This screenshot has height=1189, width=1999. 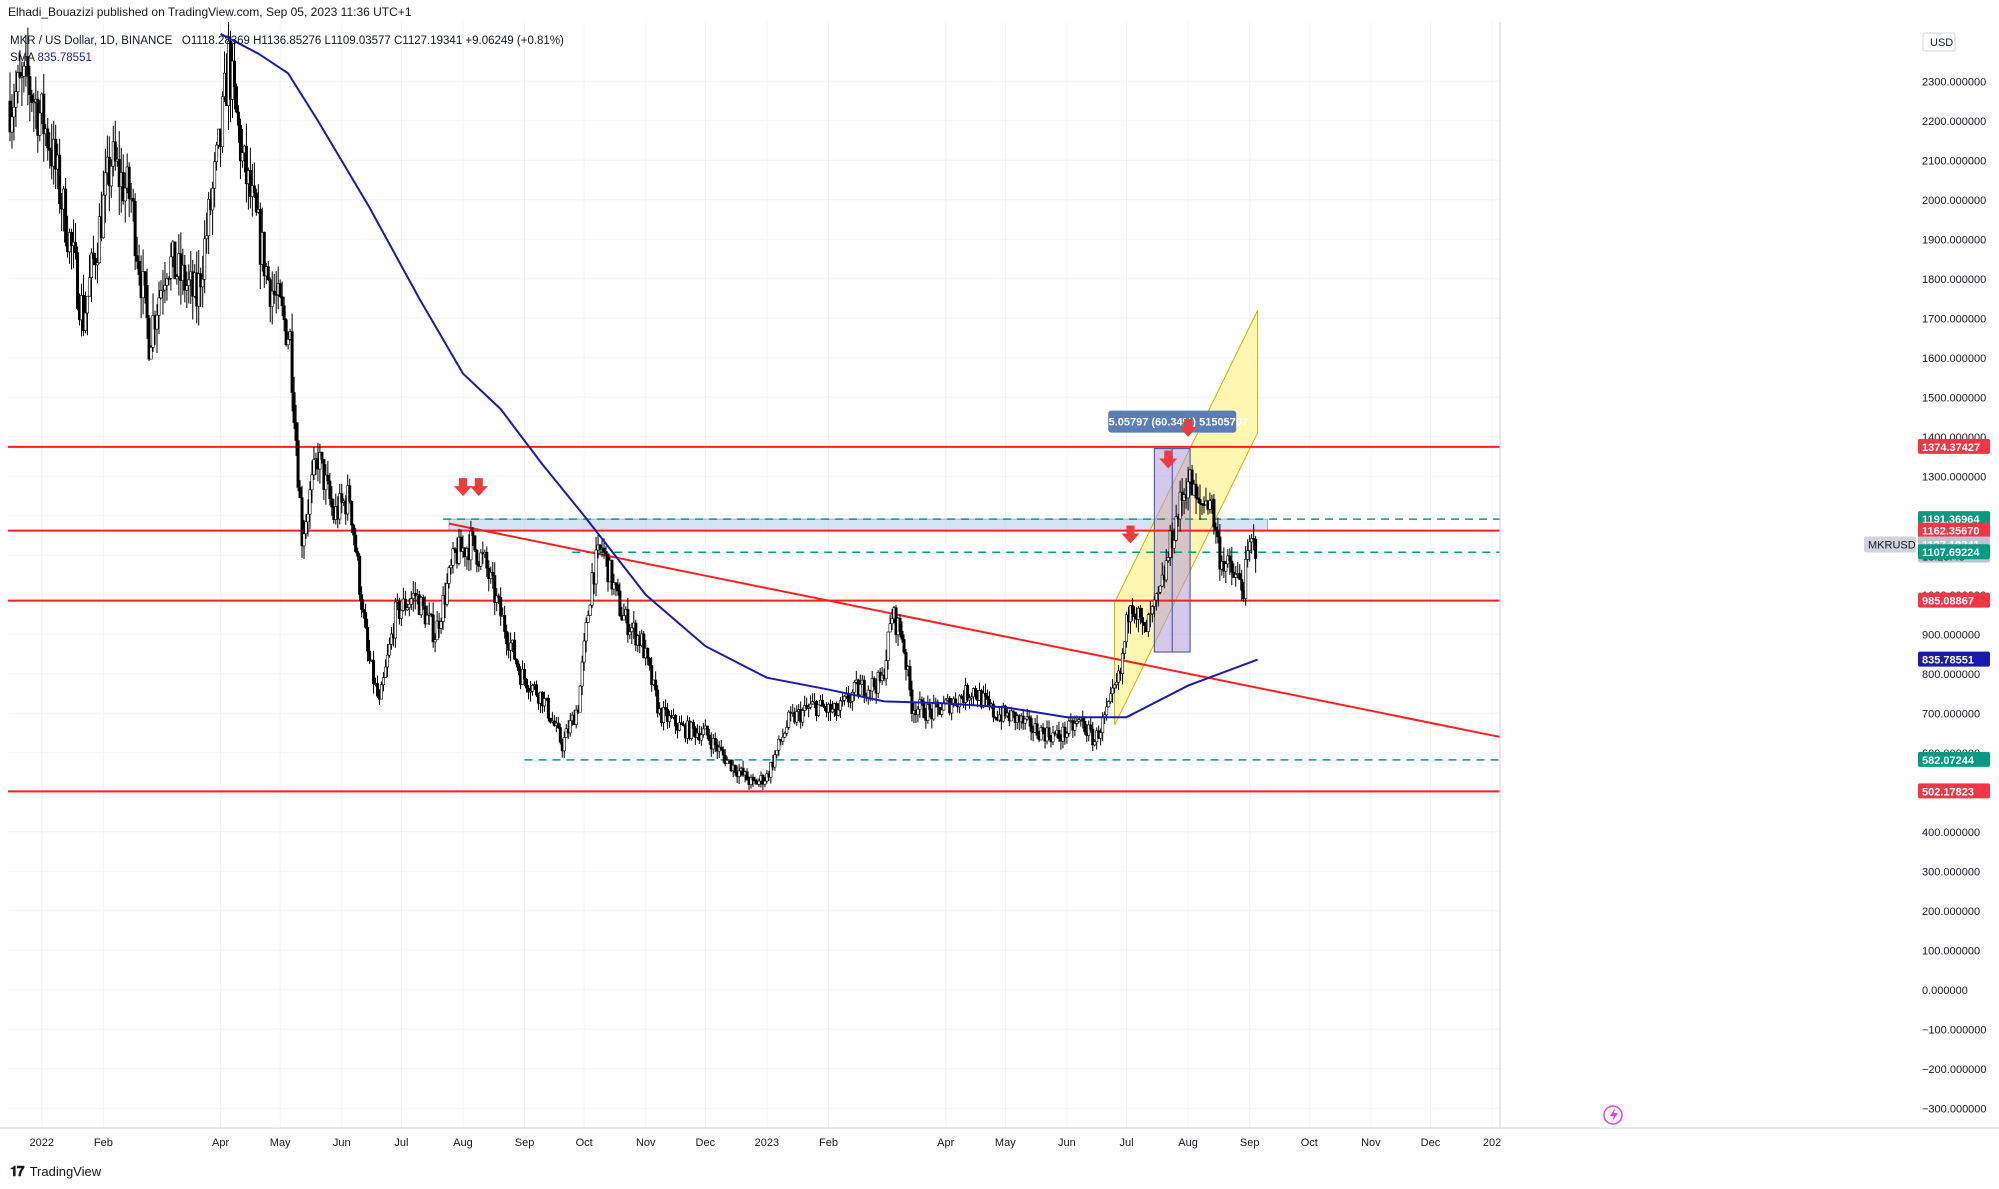 I want to click on time-tick-label: Nov, so click(x=1371, y=1143).